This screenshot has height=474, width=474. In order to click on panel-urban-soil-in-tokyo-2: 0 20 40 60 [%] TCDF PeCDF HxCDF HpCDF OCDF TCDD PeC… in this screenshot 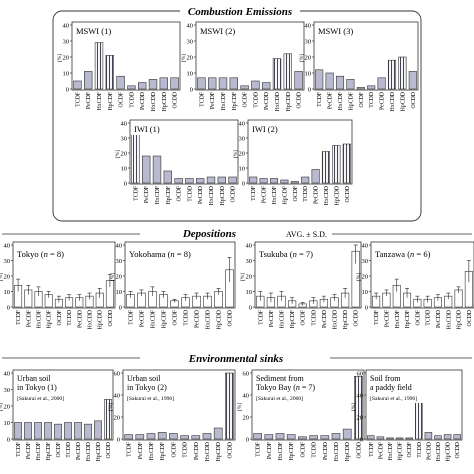, I will do `click(172, 415)`.